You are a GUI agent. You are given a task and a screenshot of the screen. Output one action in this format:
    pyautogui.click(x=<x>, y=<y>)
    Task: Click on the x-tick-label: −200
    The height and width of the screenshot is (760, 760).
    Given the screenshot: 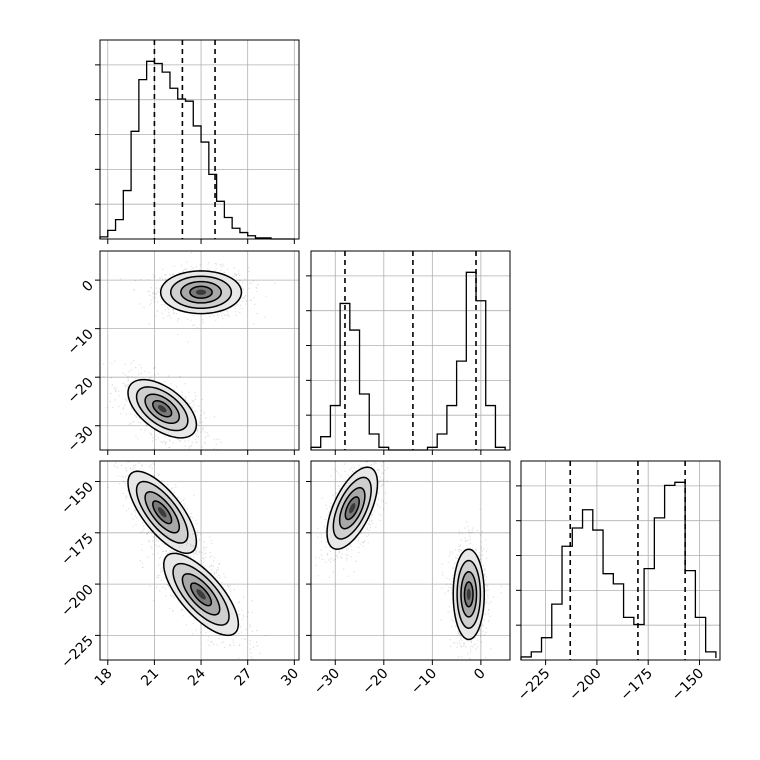 What is the action you would take?
    pyautogui.click(x=585, y=685)
    